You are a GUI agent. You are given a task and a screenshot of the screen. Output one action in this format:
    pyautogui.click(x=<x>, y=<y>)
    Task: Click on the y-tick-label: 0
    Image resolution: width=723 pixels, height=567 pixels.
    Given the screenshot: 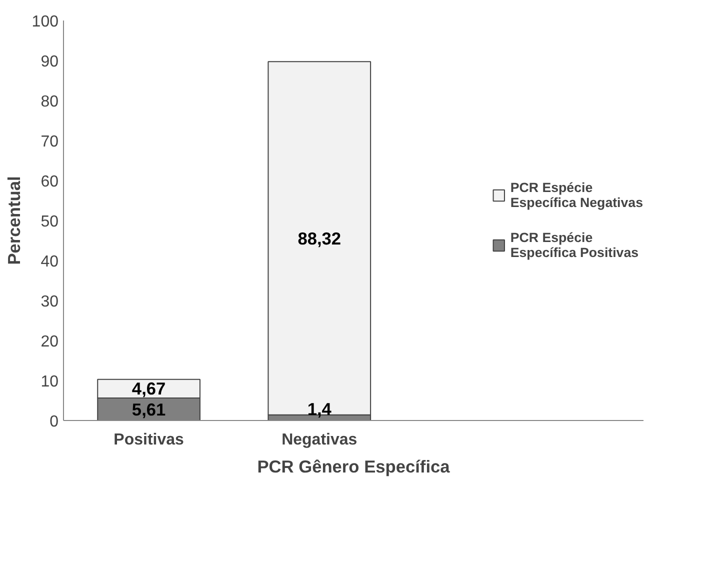 What is the action you would take?
    pyautogui.click(x=54, y=422)
    